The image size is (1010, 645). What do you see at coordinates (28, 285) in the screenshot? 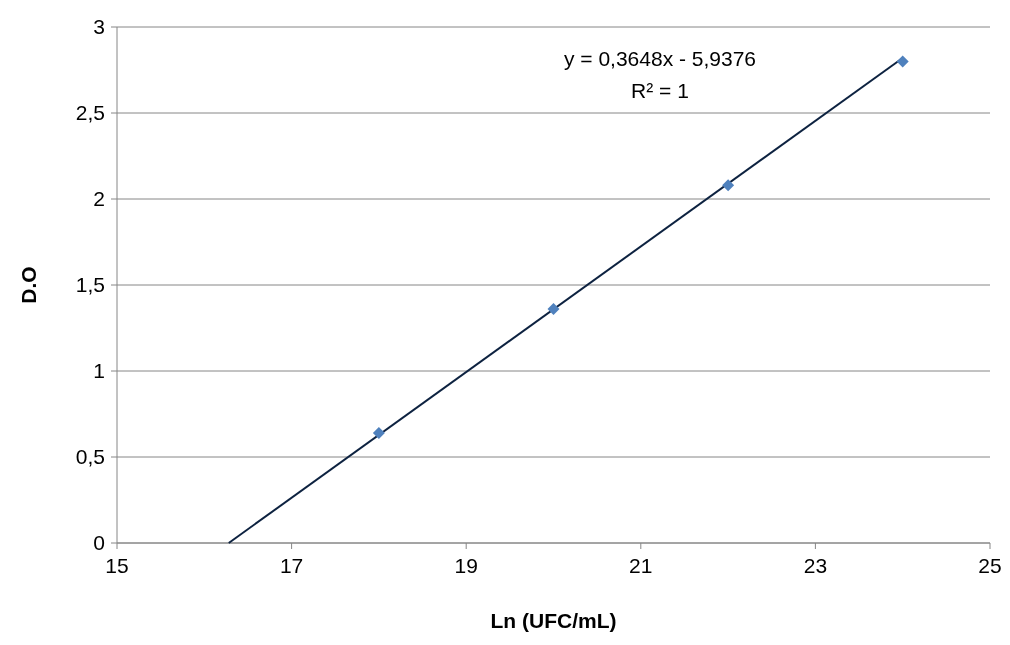
I see `y-axis-title: D.O` at bounding box center [28, 285].